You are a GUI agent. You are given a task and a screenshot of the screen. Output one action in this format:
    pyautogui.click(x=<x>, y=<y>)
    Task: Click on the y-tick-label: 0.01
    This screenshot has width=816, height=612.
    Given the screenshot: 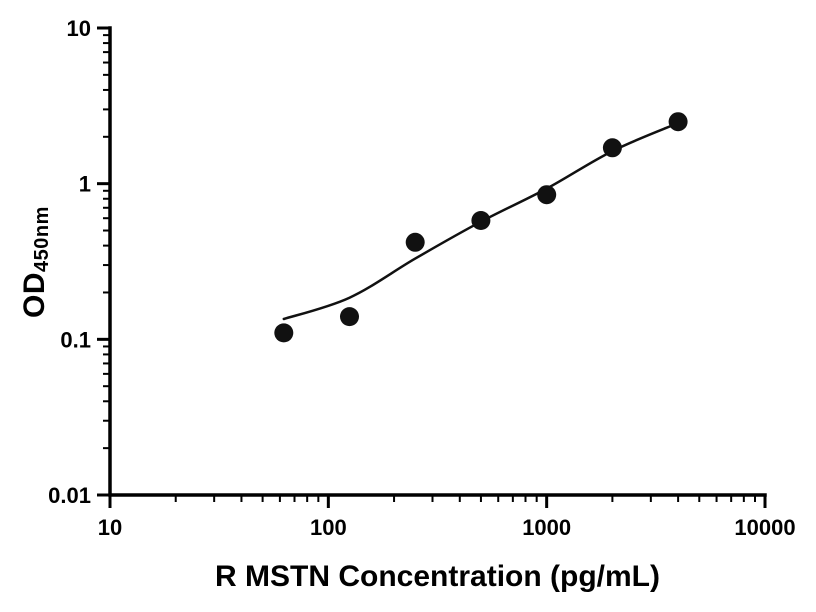 What is the action you would take?
    pyautogui.click(x=69, y=495)
    